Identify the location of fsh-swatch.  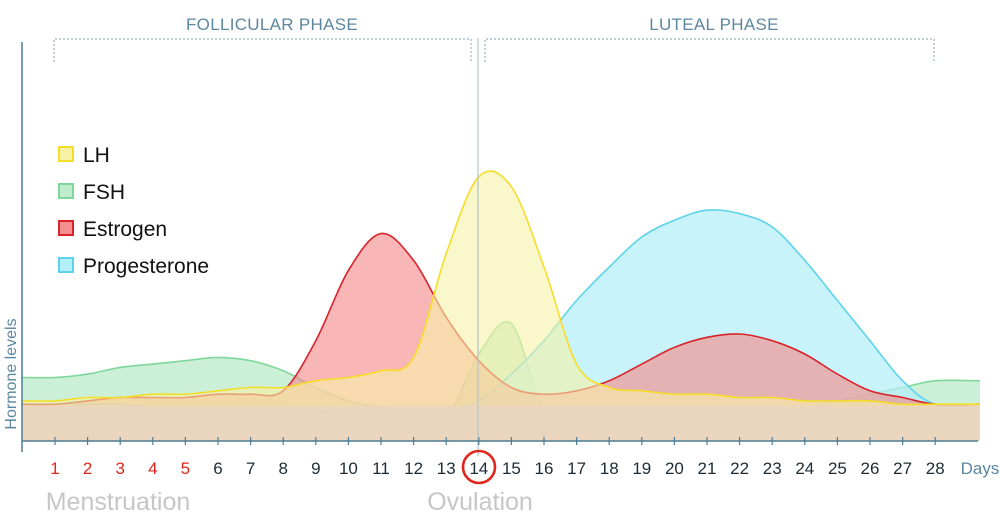
(66, 191).